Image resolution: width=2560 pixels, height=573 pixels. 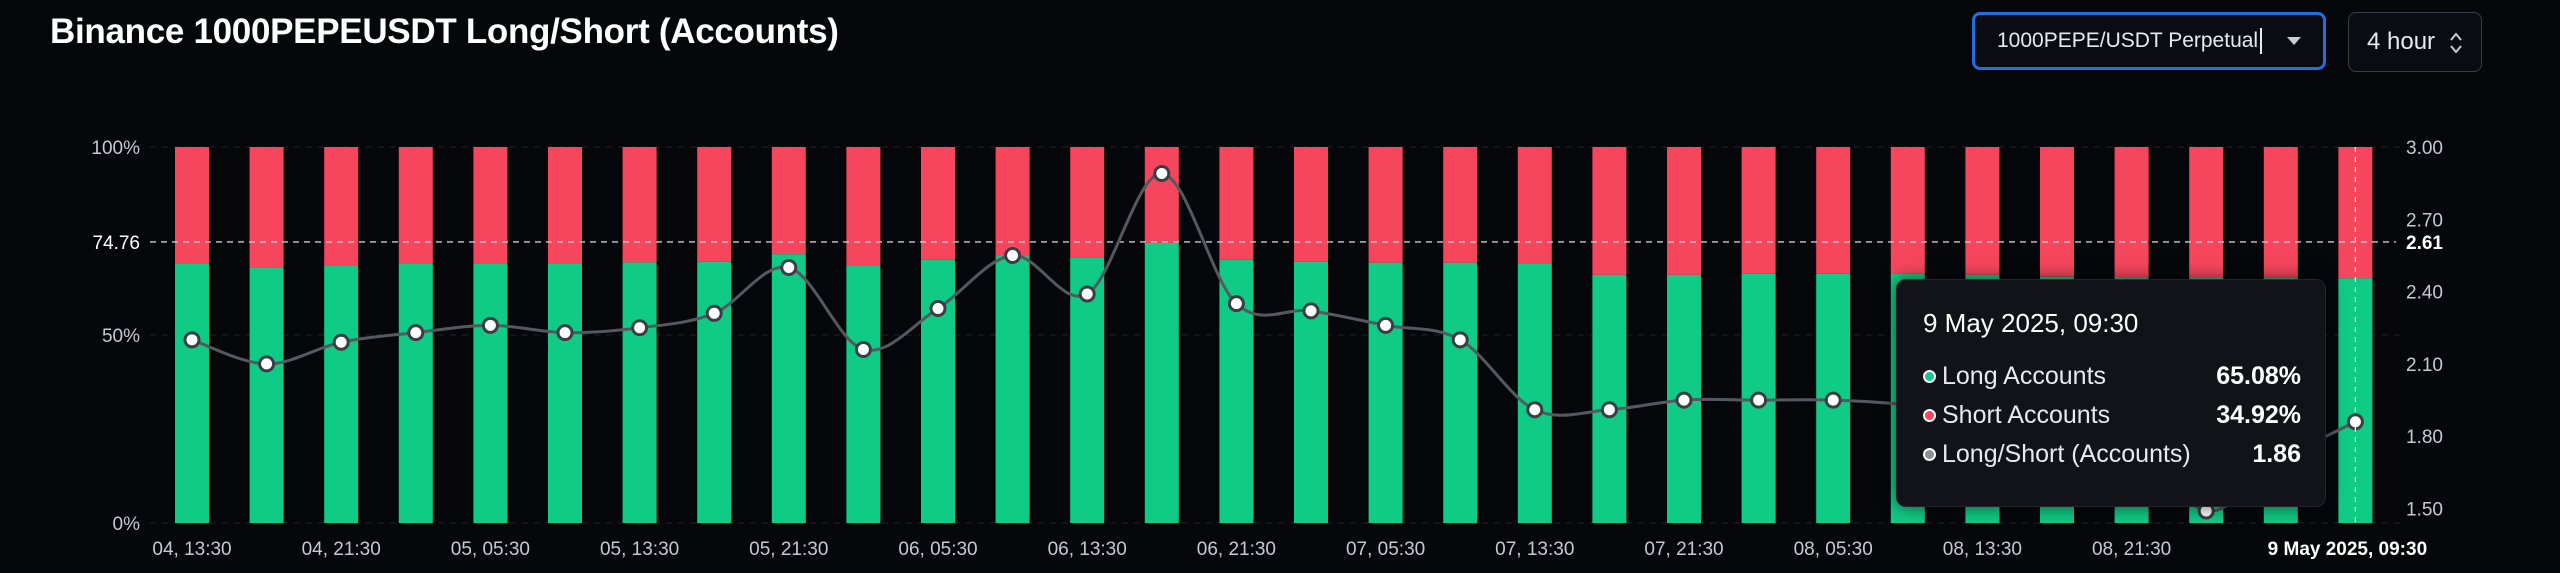 I want to click on x-axis-tick-label: 05, 21:30, so click(x=788, y=549).